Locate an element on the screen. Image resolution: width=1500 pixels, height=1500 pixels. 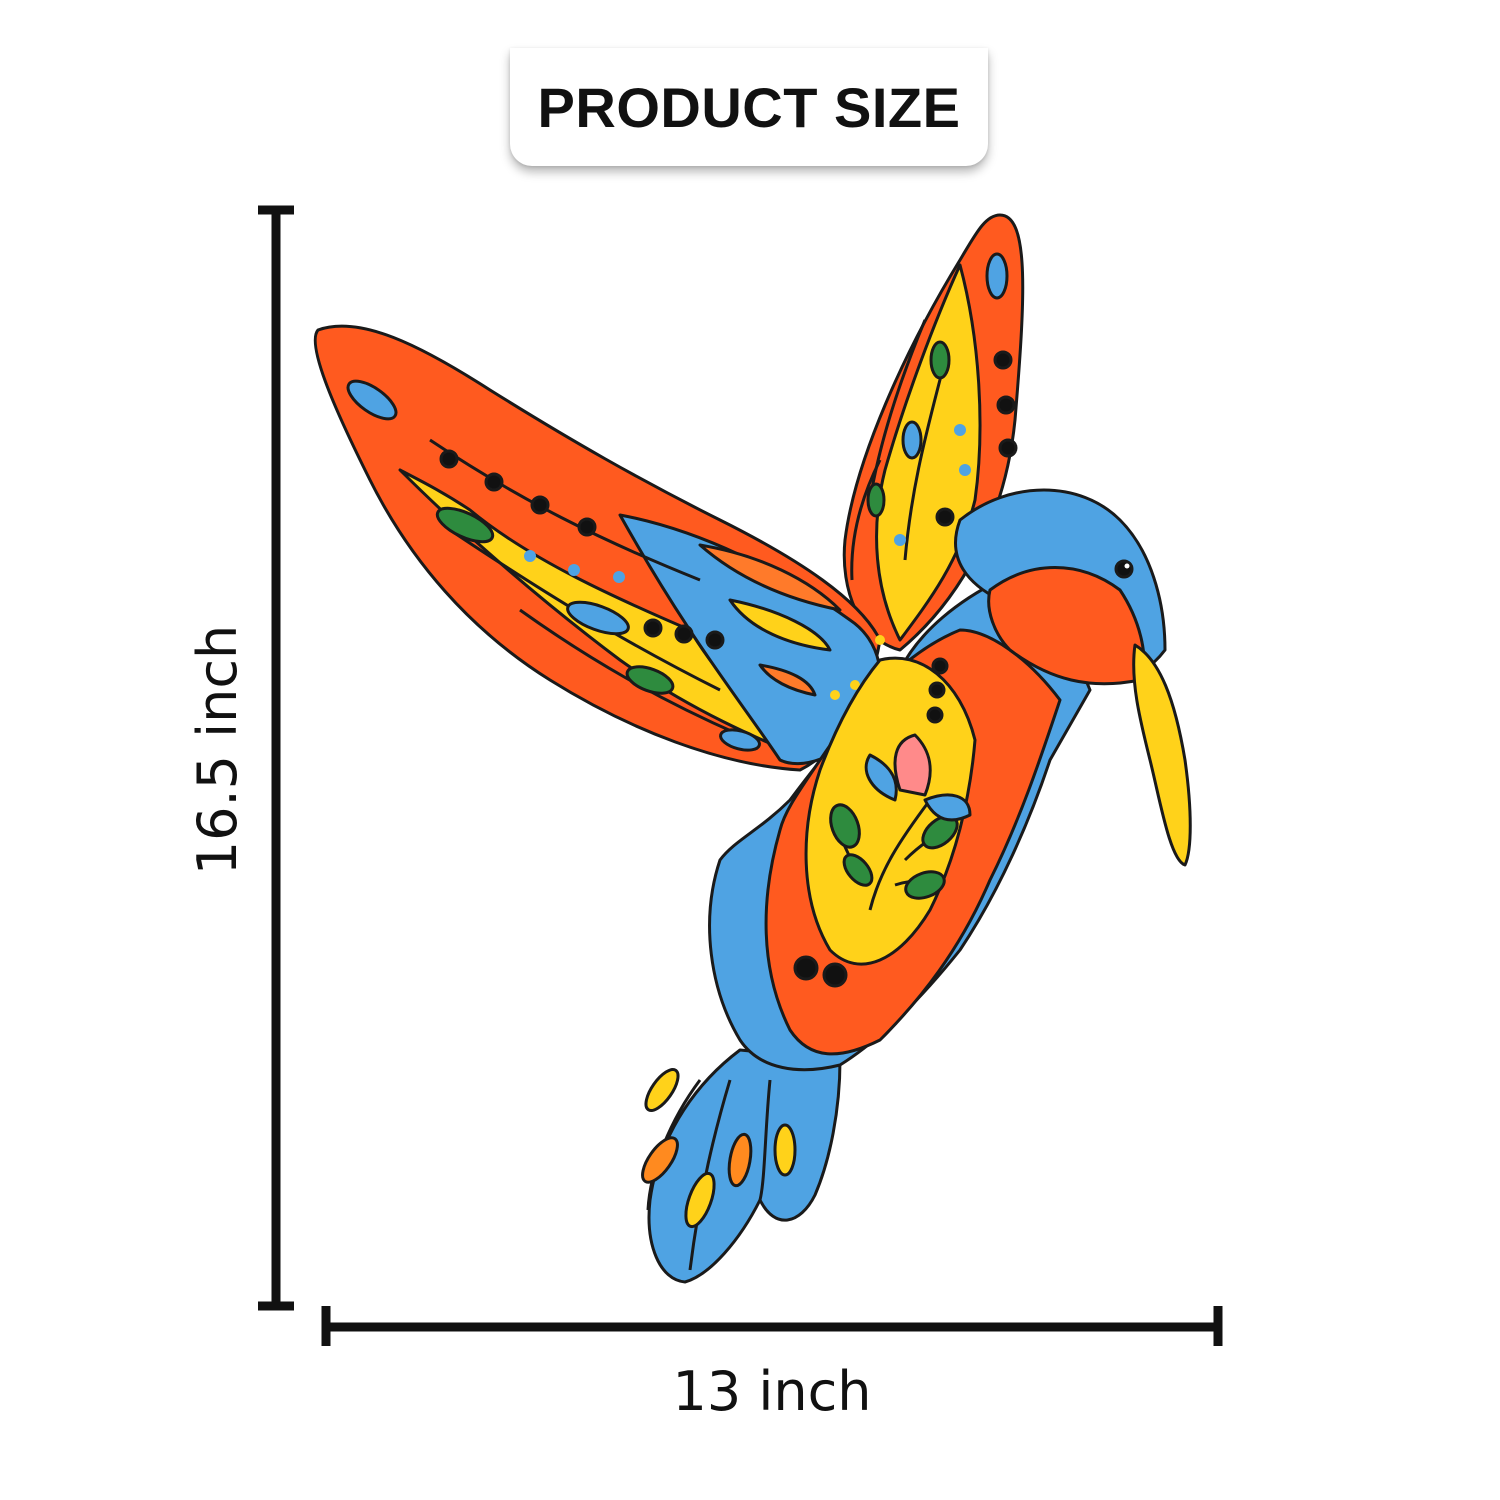
width-dimension-line is located at coordinates (772, 1326).